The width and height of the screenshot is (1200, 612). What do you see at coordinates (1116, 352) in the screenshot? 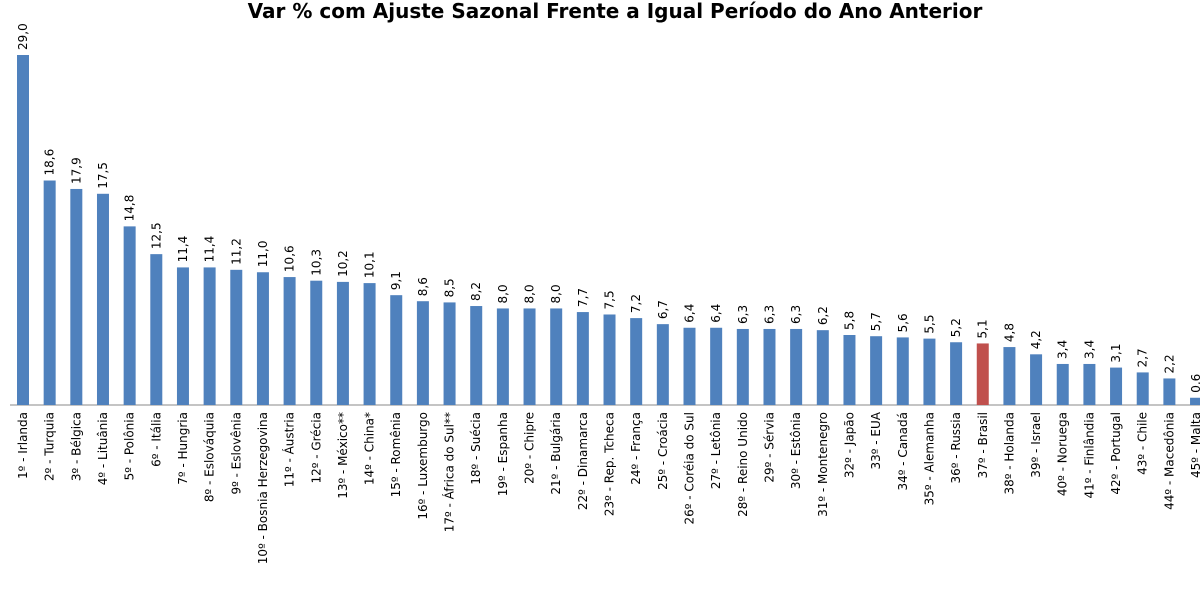
I see `value-label: 3,1` at bounding box center [1116, 352].